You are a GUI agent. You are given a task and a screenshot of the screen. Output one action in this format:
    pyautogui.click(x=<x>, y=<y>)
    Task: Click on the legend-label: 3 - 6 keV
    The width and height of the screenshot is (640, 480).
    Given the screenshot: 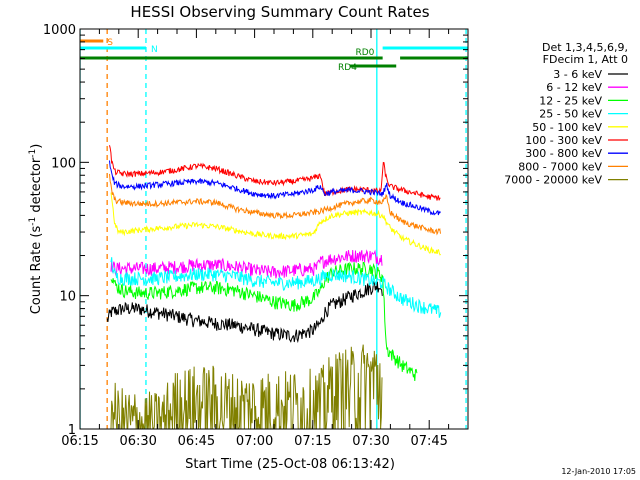 What is the action you would take?
    pyautogui.click(x=577, y=74)
    